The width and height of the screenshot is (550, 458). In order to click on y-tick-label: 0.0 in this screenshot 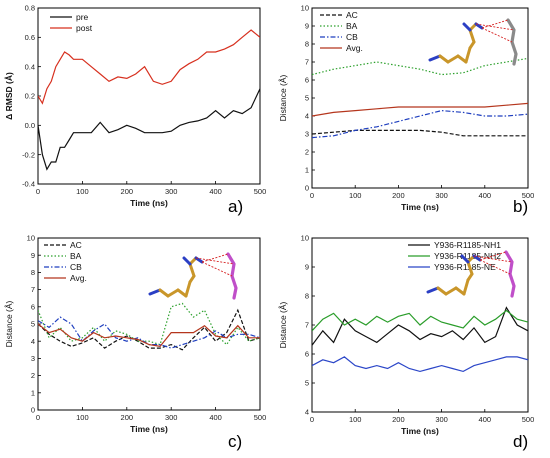, I will do `click(30, 125)`.